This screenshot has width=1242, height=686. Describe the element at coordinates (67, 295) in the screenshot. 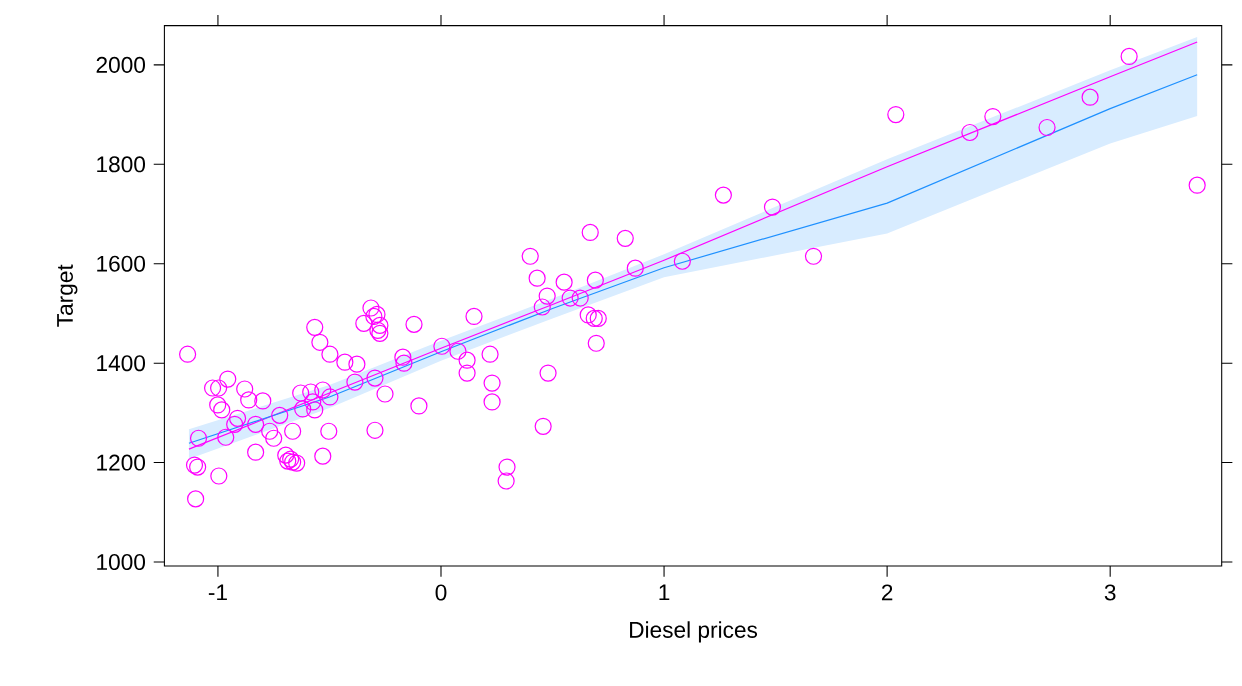

I see `y-axis-title: Target` at that location.